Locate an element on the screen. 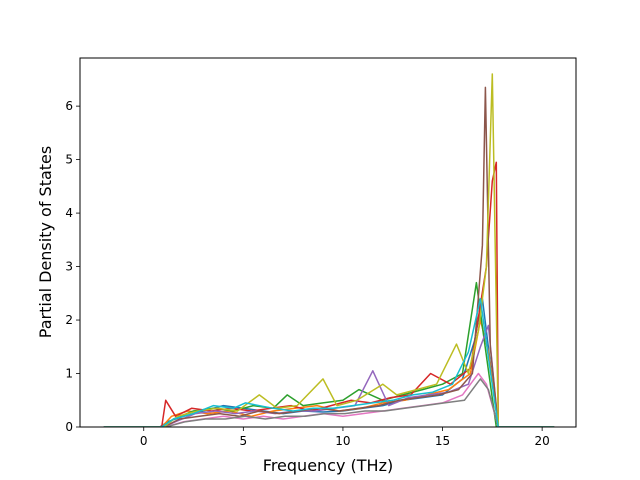 This screenshot has width=640, height=480. y-axis-label: Partial Density of States is located at coordinates (45, 242).